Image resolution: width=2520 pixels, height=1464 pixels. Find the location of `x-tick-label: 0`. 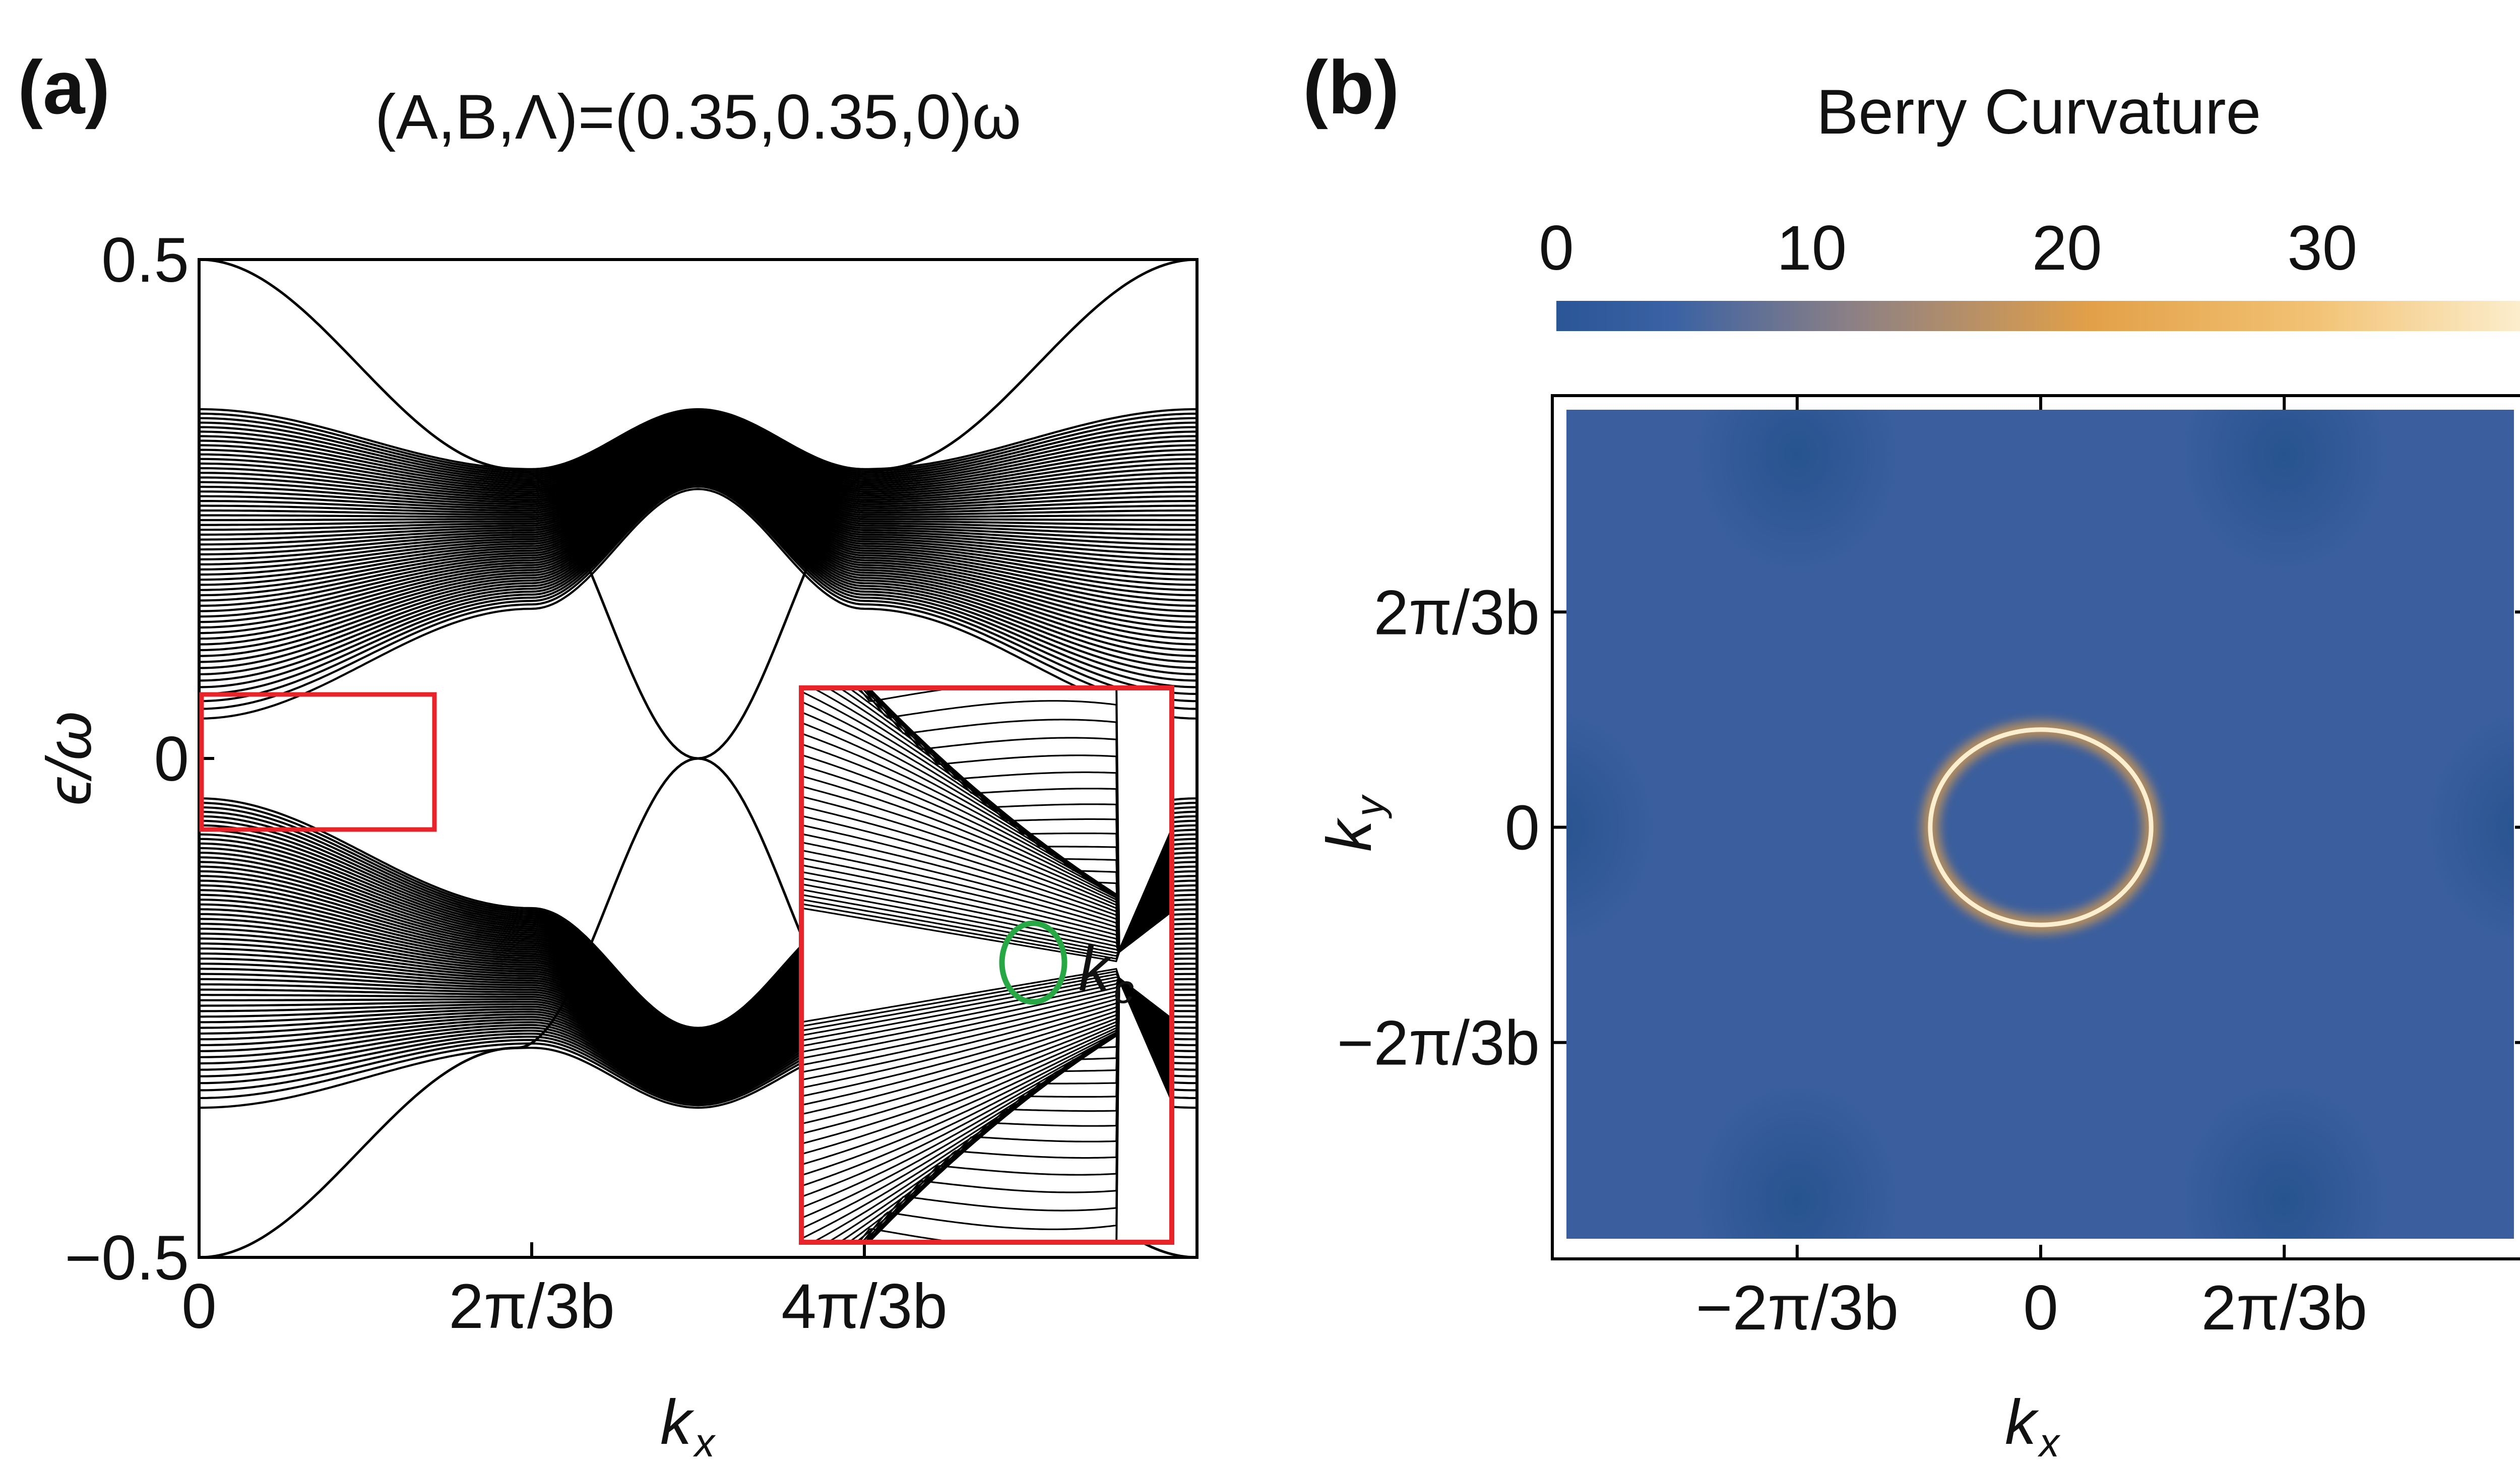

x-tick-label: 0 is located at coordinates (199, 1306).